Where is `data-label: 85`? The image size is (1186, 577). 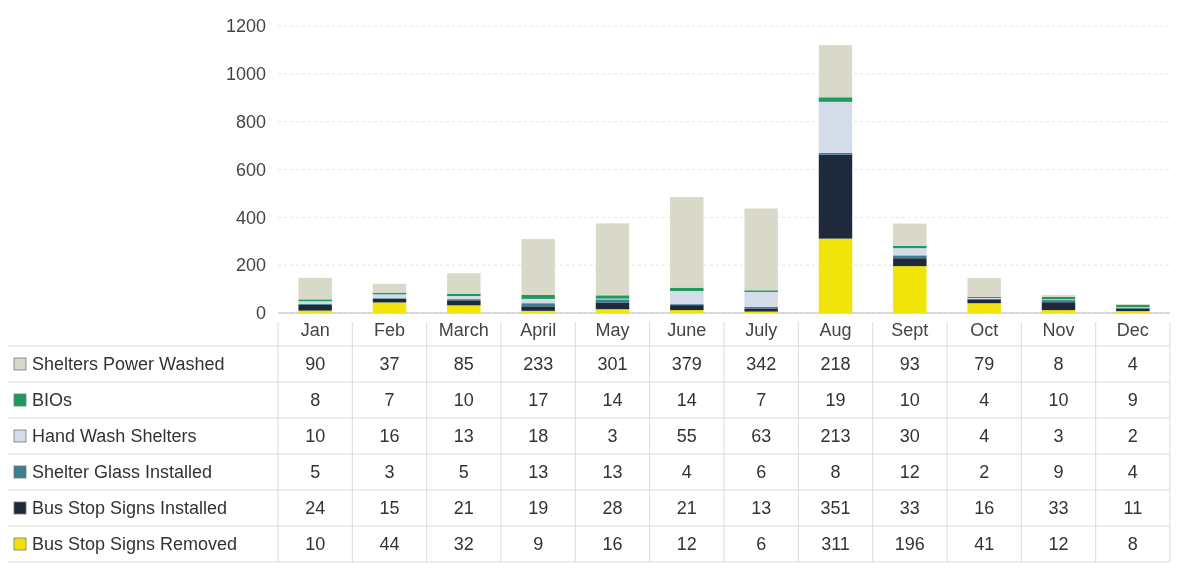
data-label: 85 is located at coordinates (463, 364).